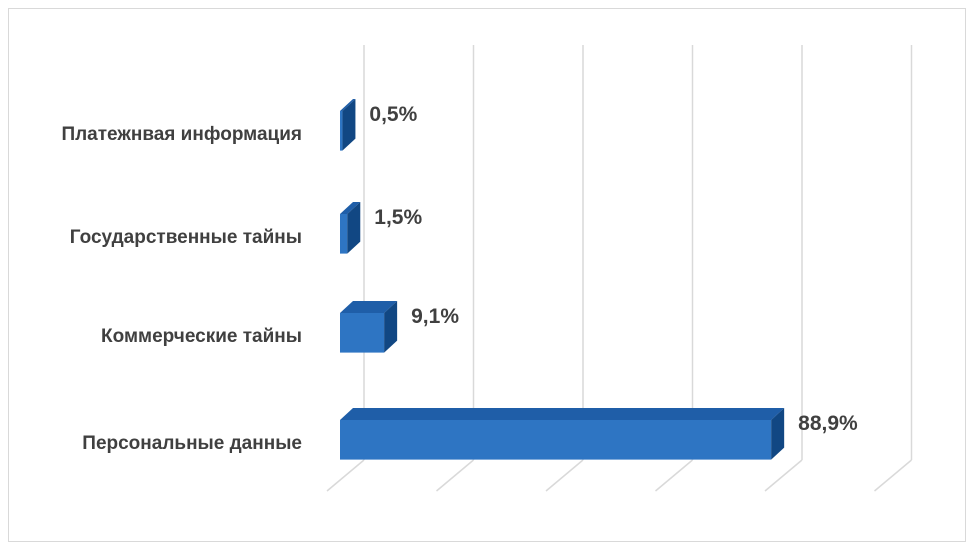 This screenshot has width=972, height=548. Describe the element at coordinates (181, 134) in the screenshot. I see `category-label-0: Платежнвая информация` at that location.